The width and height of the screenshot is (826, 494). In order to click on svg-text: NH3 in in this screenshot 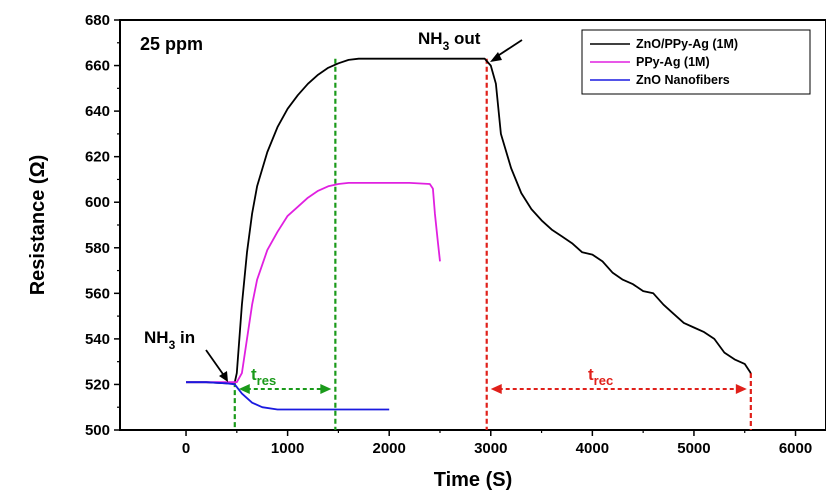, I will do `click(169, 340)`.